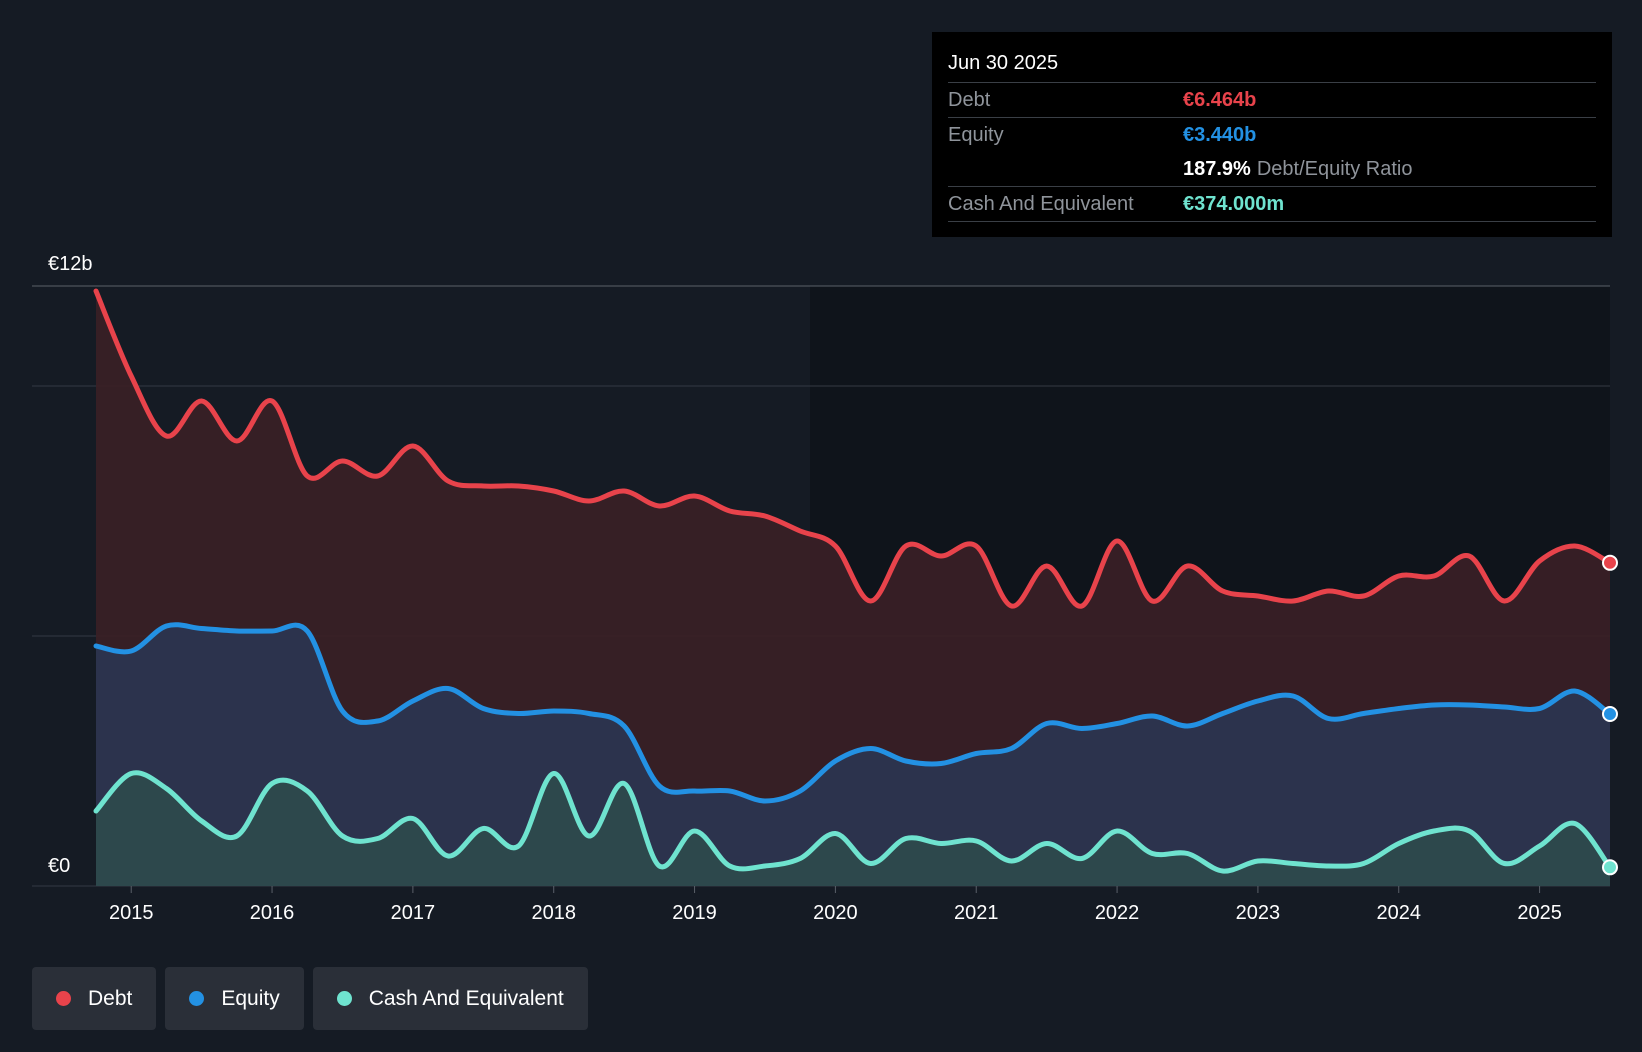 Image resolution: width=1642 pixels, height=1052 pixels. What do you see at coordinates (1272, 65) in the screenshot?
I see `tooltip-date: Jun 30 2025` at bounding box center [1272, 65].